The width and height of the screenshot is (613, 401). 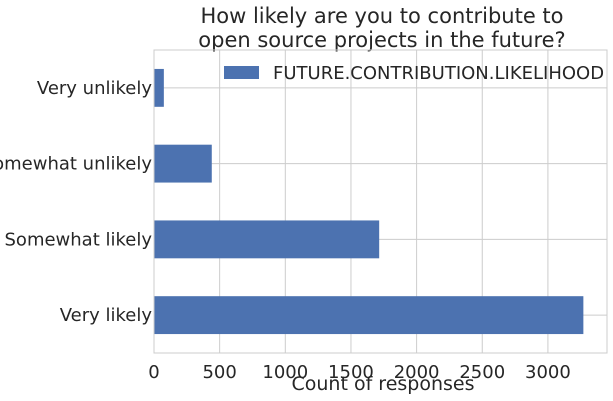 I want to click on y-tick-label: Very unlikely, so click(x=94, y=88).